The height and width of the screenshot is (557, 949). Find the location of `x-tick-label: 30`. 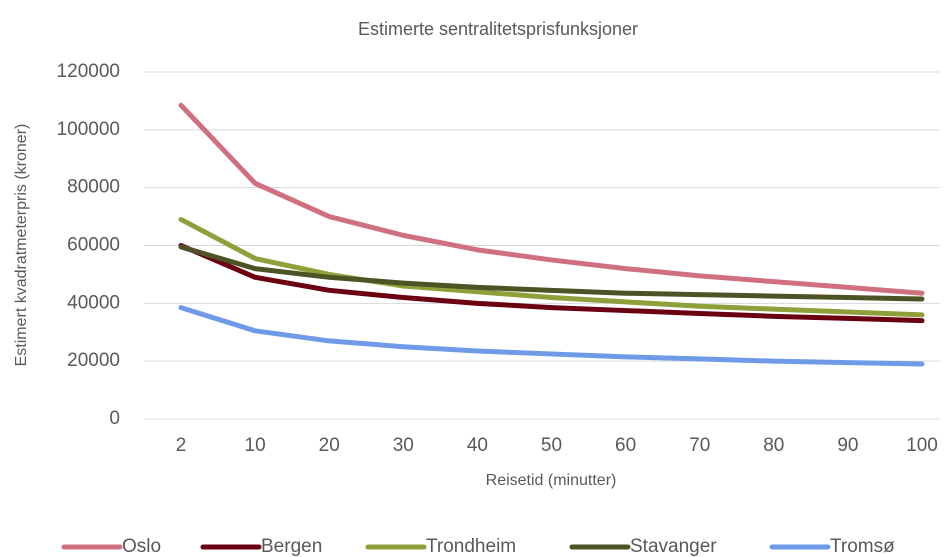

x-tick-label: 30 is located at coordinates (403, 445).